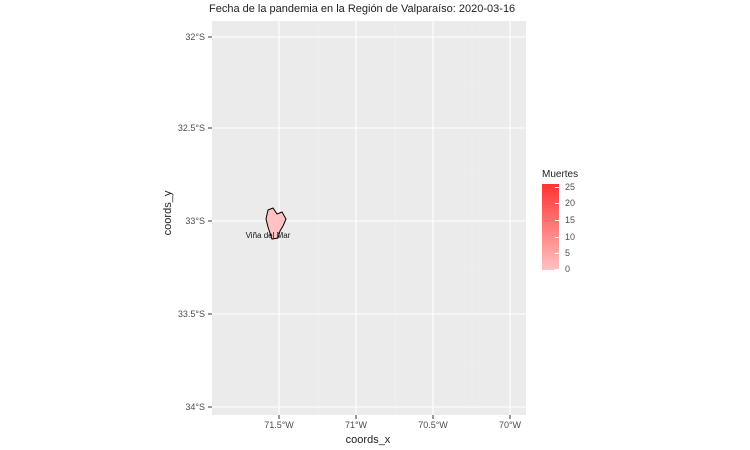  Describe the element at coordinates (560, 174) in the screenshot. I see `legend-title: Muertes` at that location.